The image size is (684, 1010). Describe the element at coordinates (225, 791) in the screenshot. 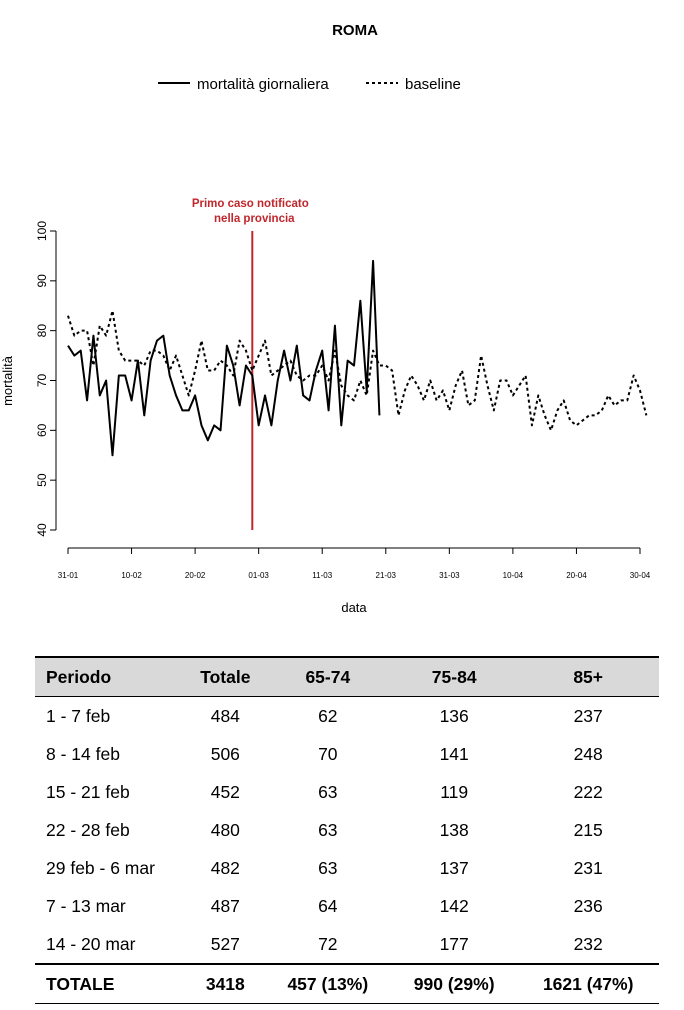

I see `cell-totale: 452` at that location.